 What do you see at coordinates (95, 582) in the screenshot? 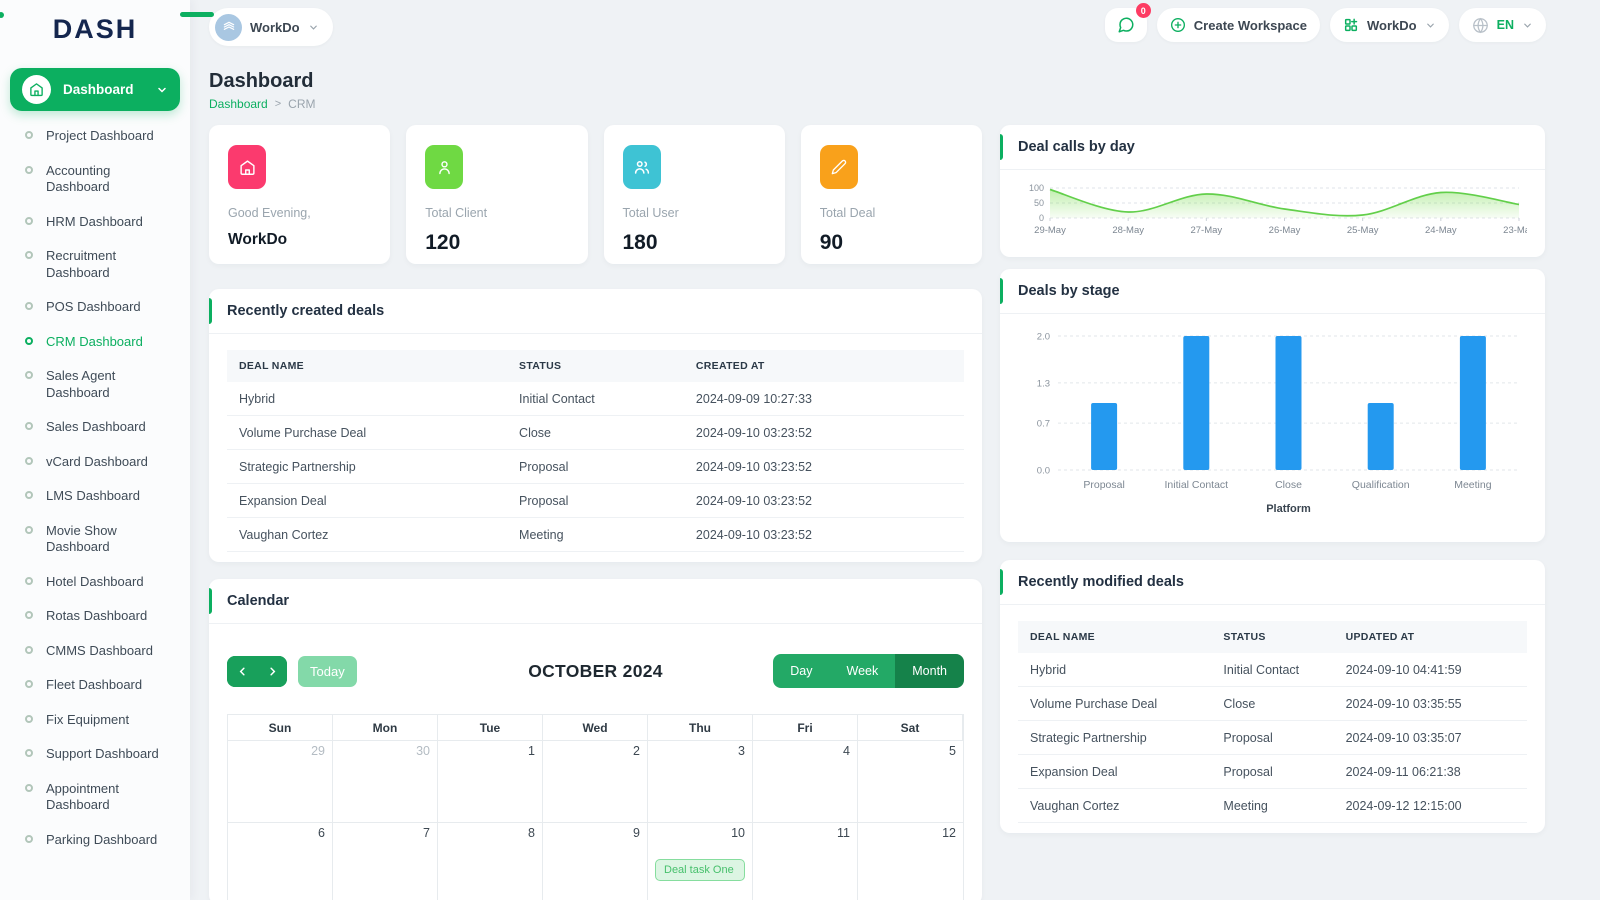
I see `sidebar-item-hotel-dashboard: Hotel Dashboard` at bounding box center [95, 582].